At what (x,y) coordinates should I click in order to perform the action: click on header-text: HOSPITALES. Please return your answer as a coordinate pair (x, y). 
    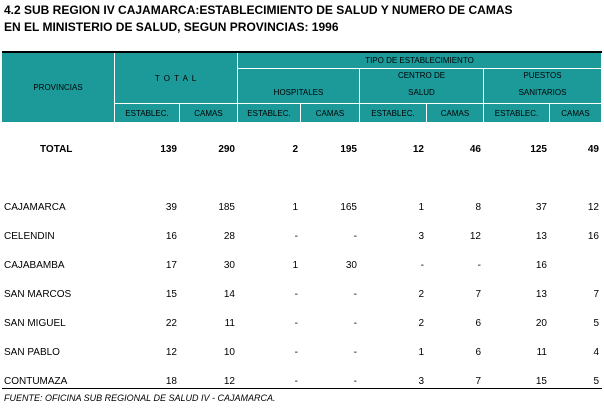
    Looking at the image, I should click on (298, 92).